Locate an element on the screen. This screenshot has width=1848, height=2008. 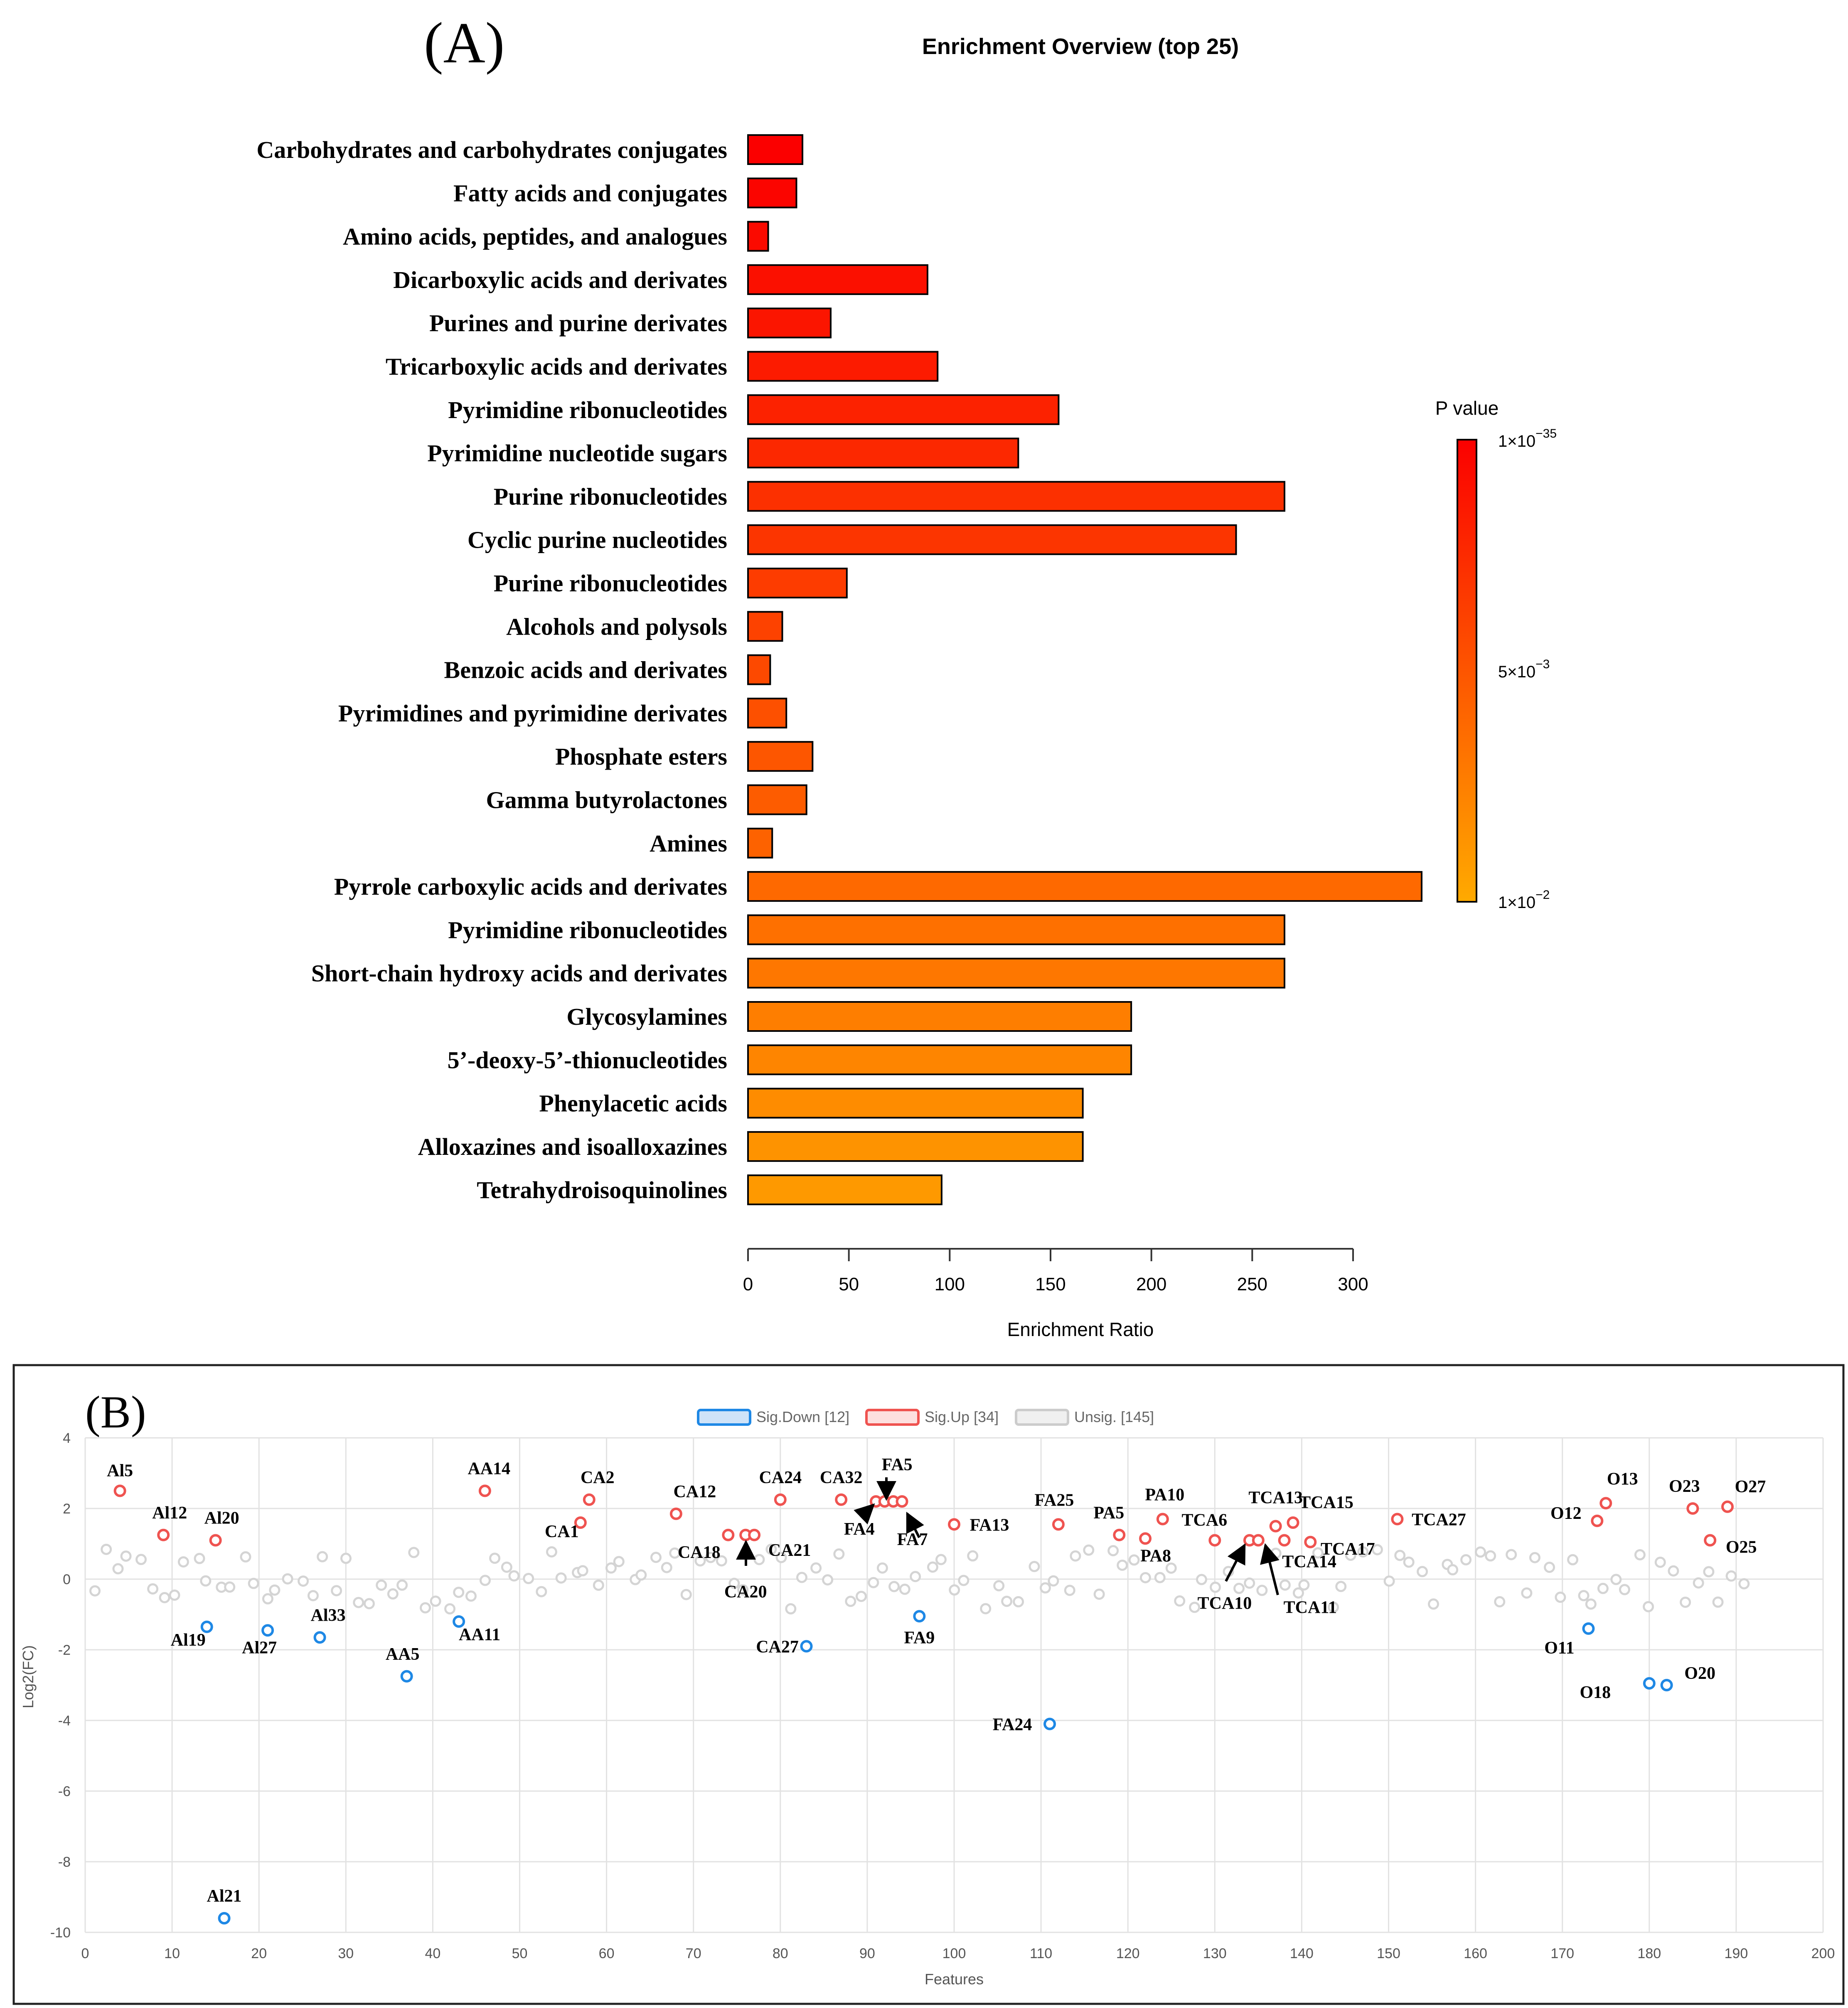
y-tick-label: -4 is located at coordinates (64, 1721).